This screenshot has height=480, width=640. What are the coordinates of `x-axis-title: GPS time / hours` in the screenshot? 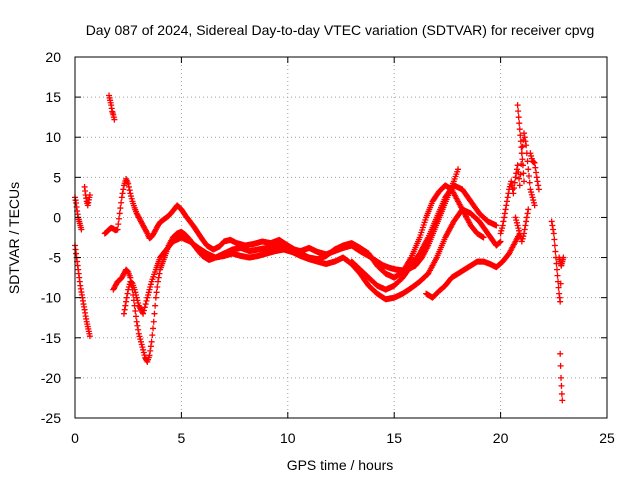 It's located at (340, 465).